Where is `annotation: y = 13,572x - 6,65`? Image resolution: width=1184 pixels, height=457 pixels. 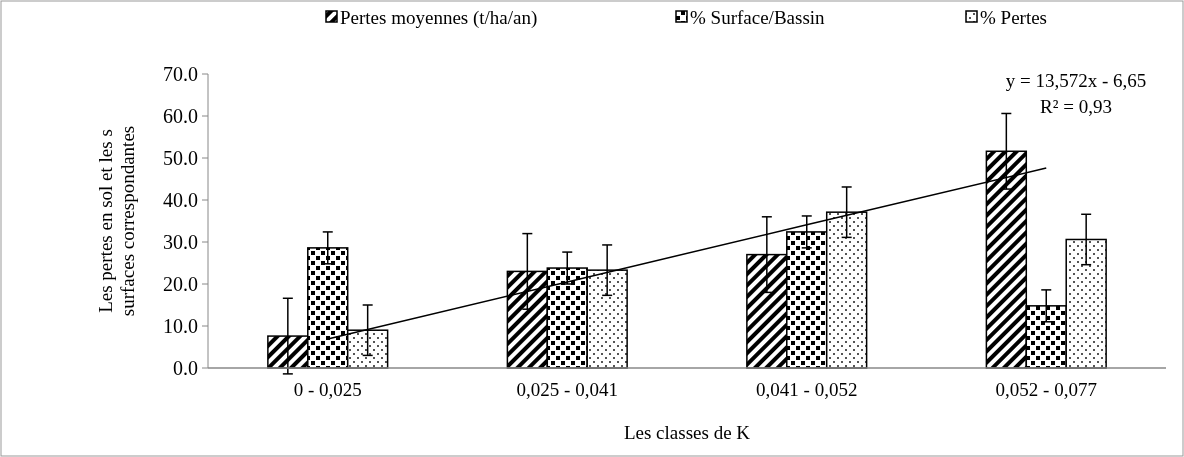
annotation: y = 13,572x - 6,65 is located at coordinates (1076, 80).